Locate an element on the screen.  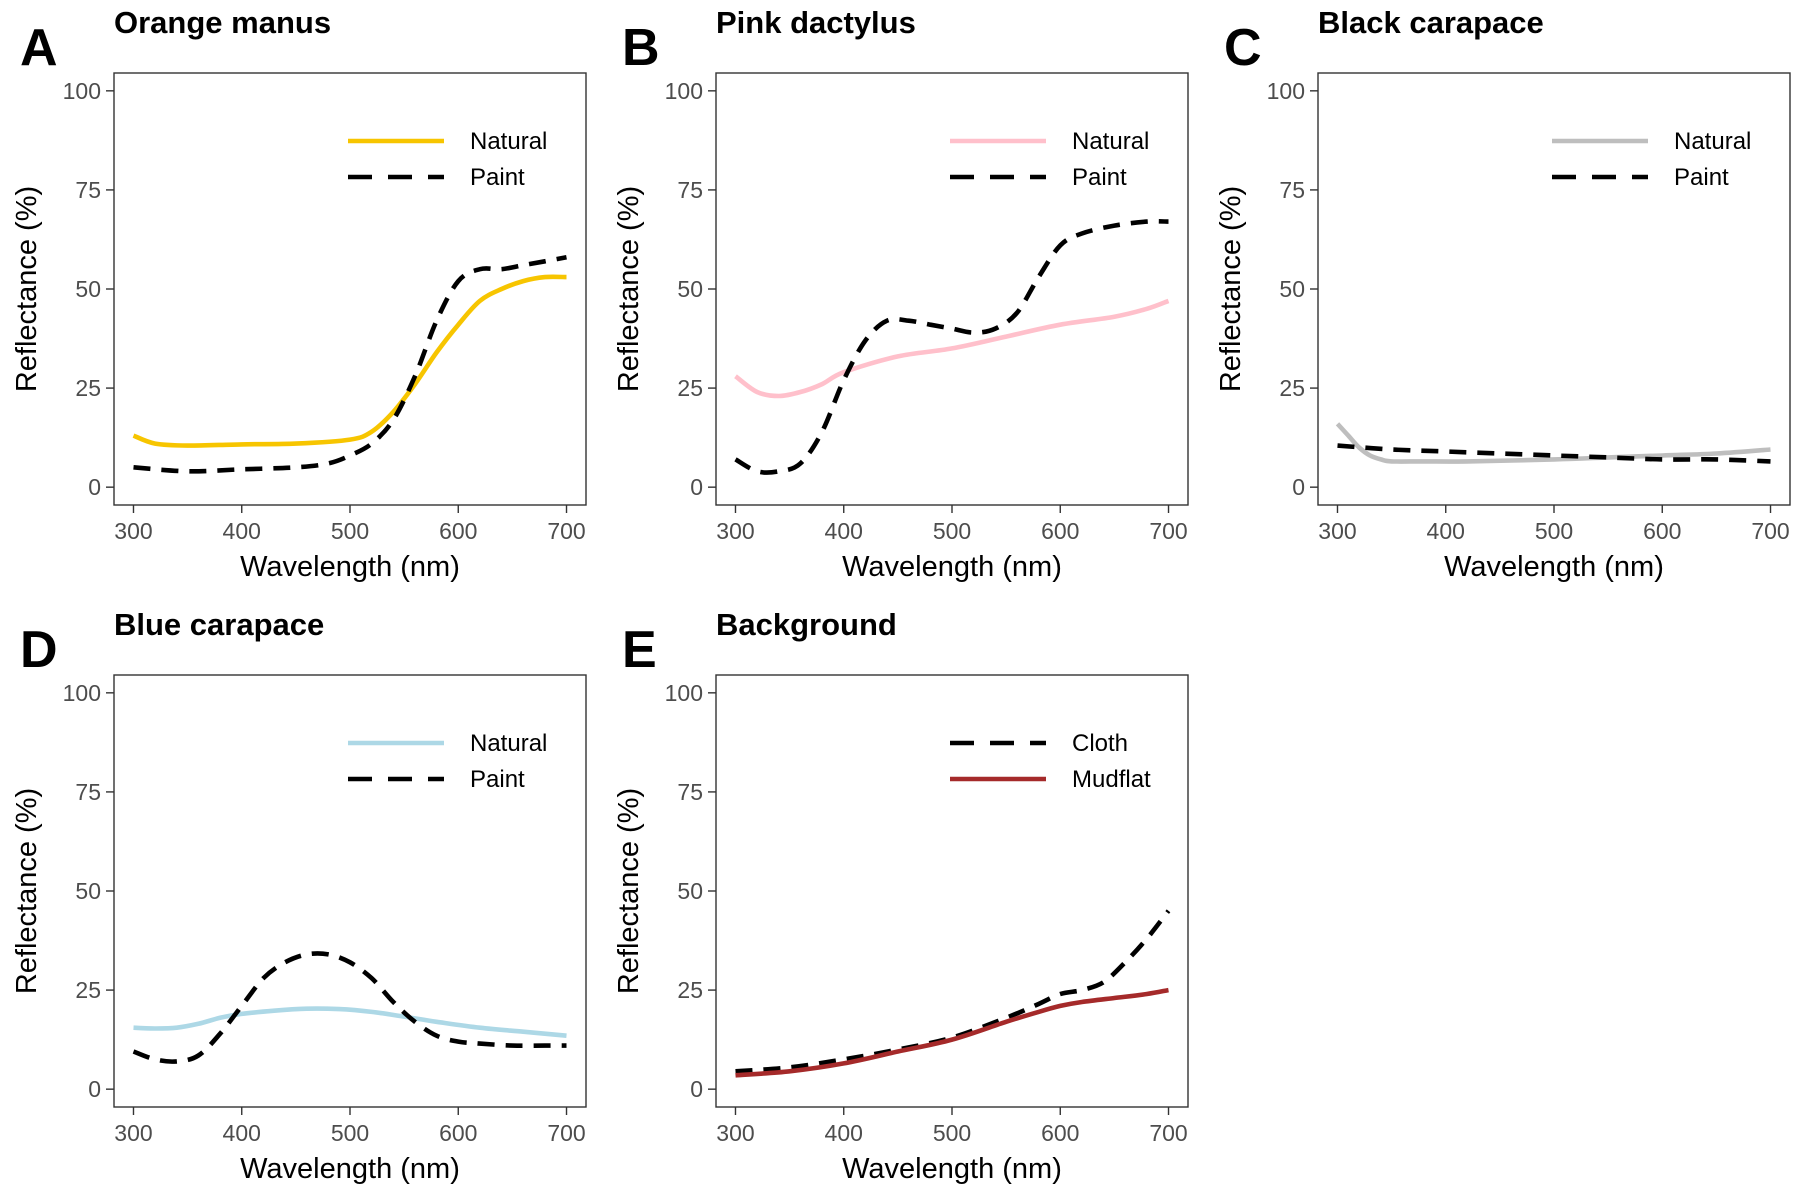
panel-title: Orange manus is located at coordinates (222, 22).